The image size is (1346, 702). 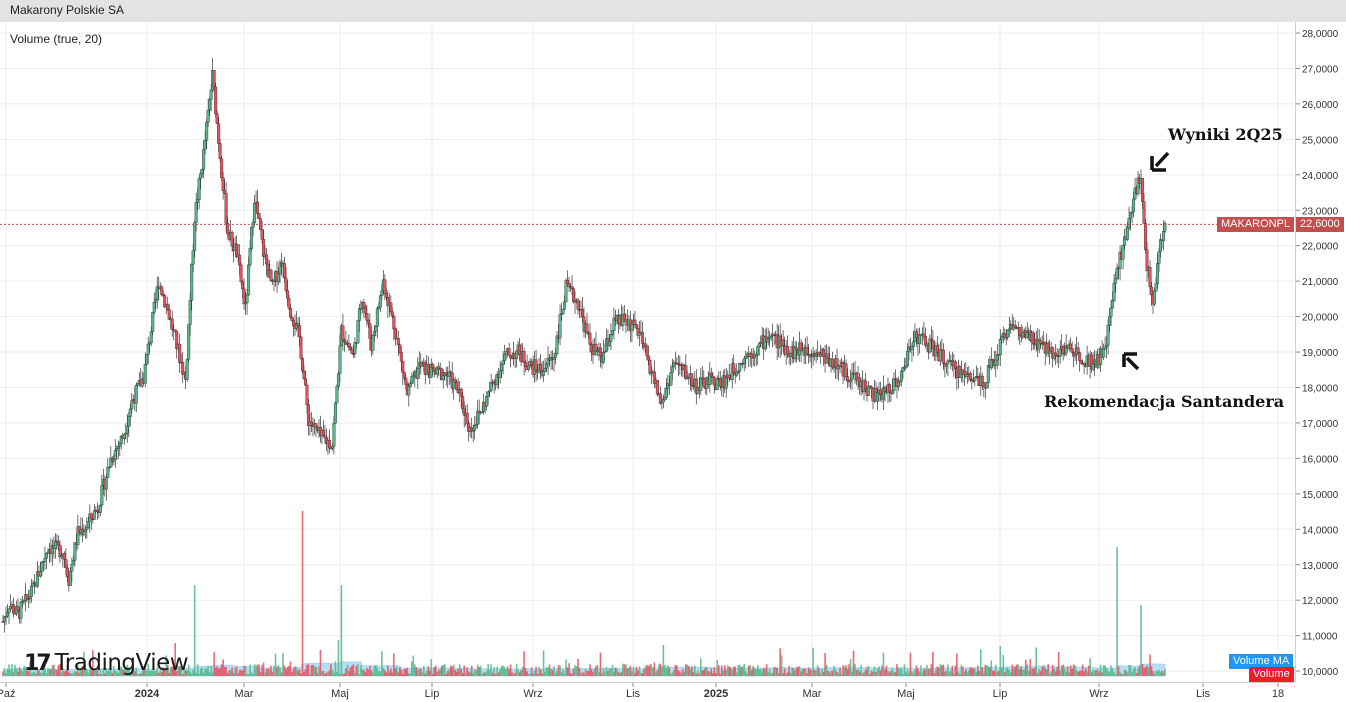 What do you see at coordinates (1320, 389) in the screenshot?
I see `price-tick-label: 18,0000` at bounding box center [1320, 389].